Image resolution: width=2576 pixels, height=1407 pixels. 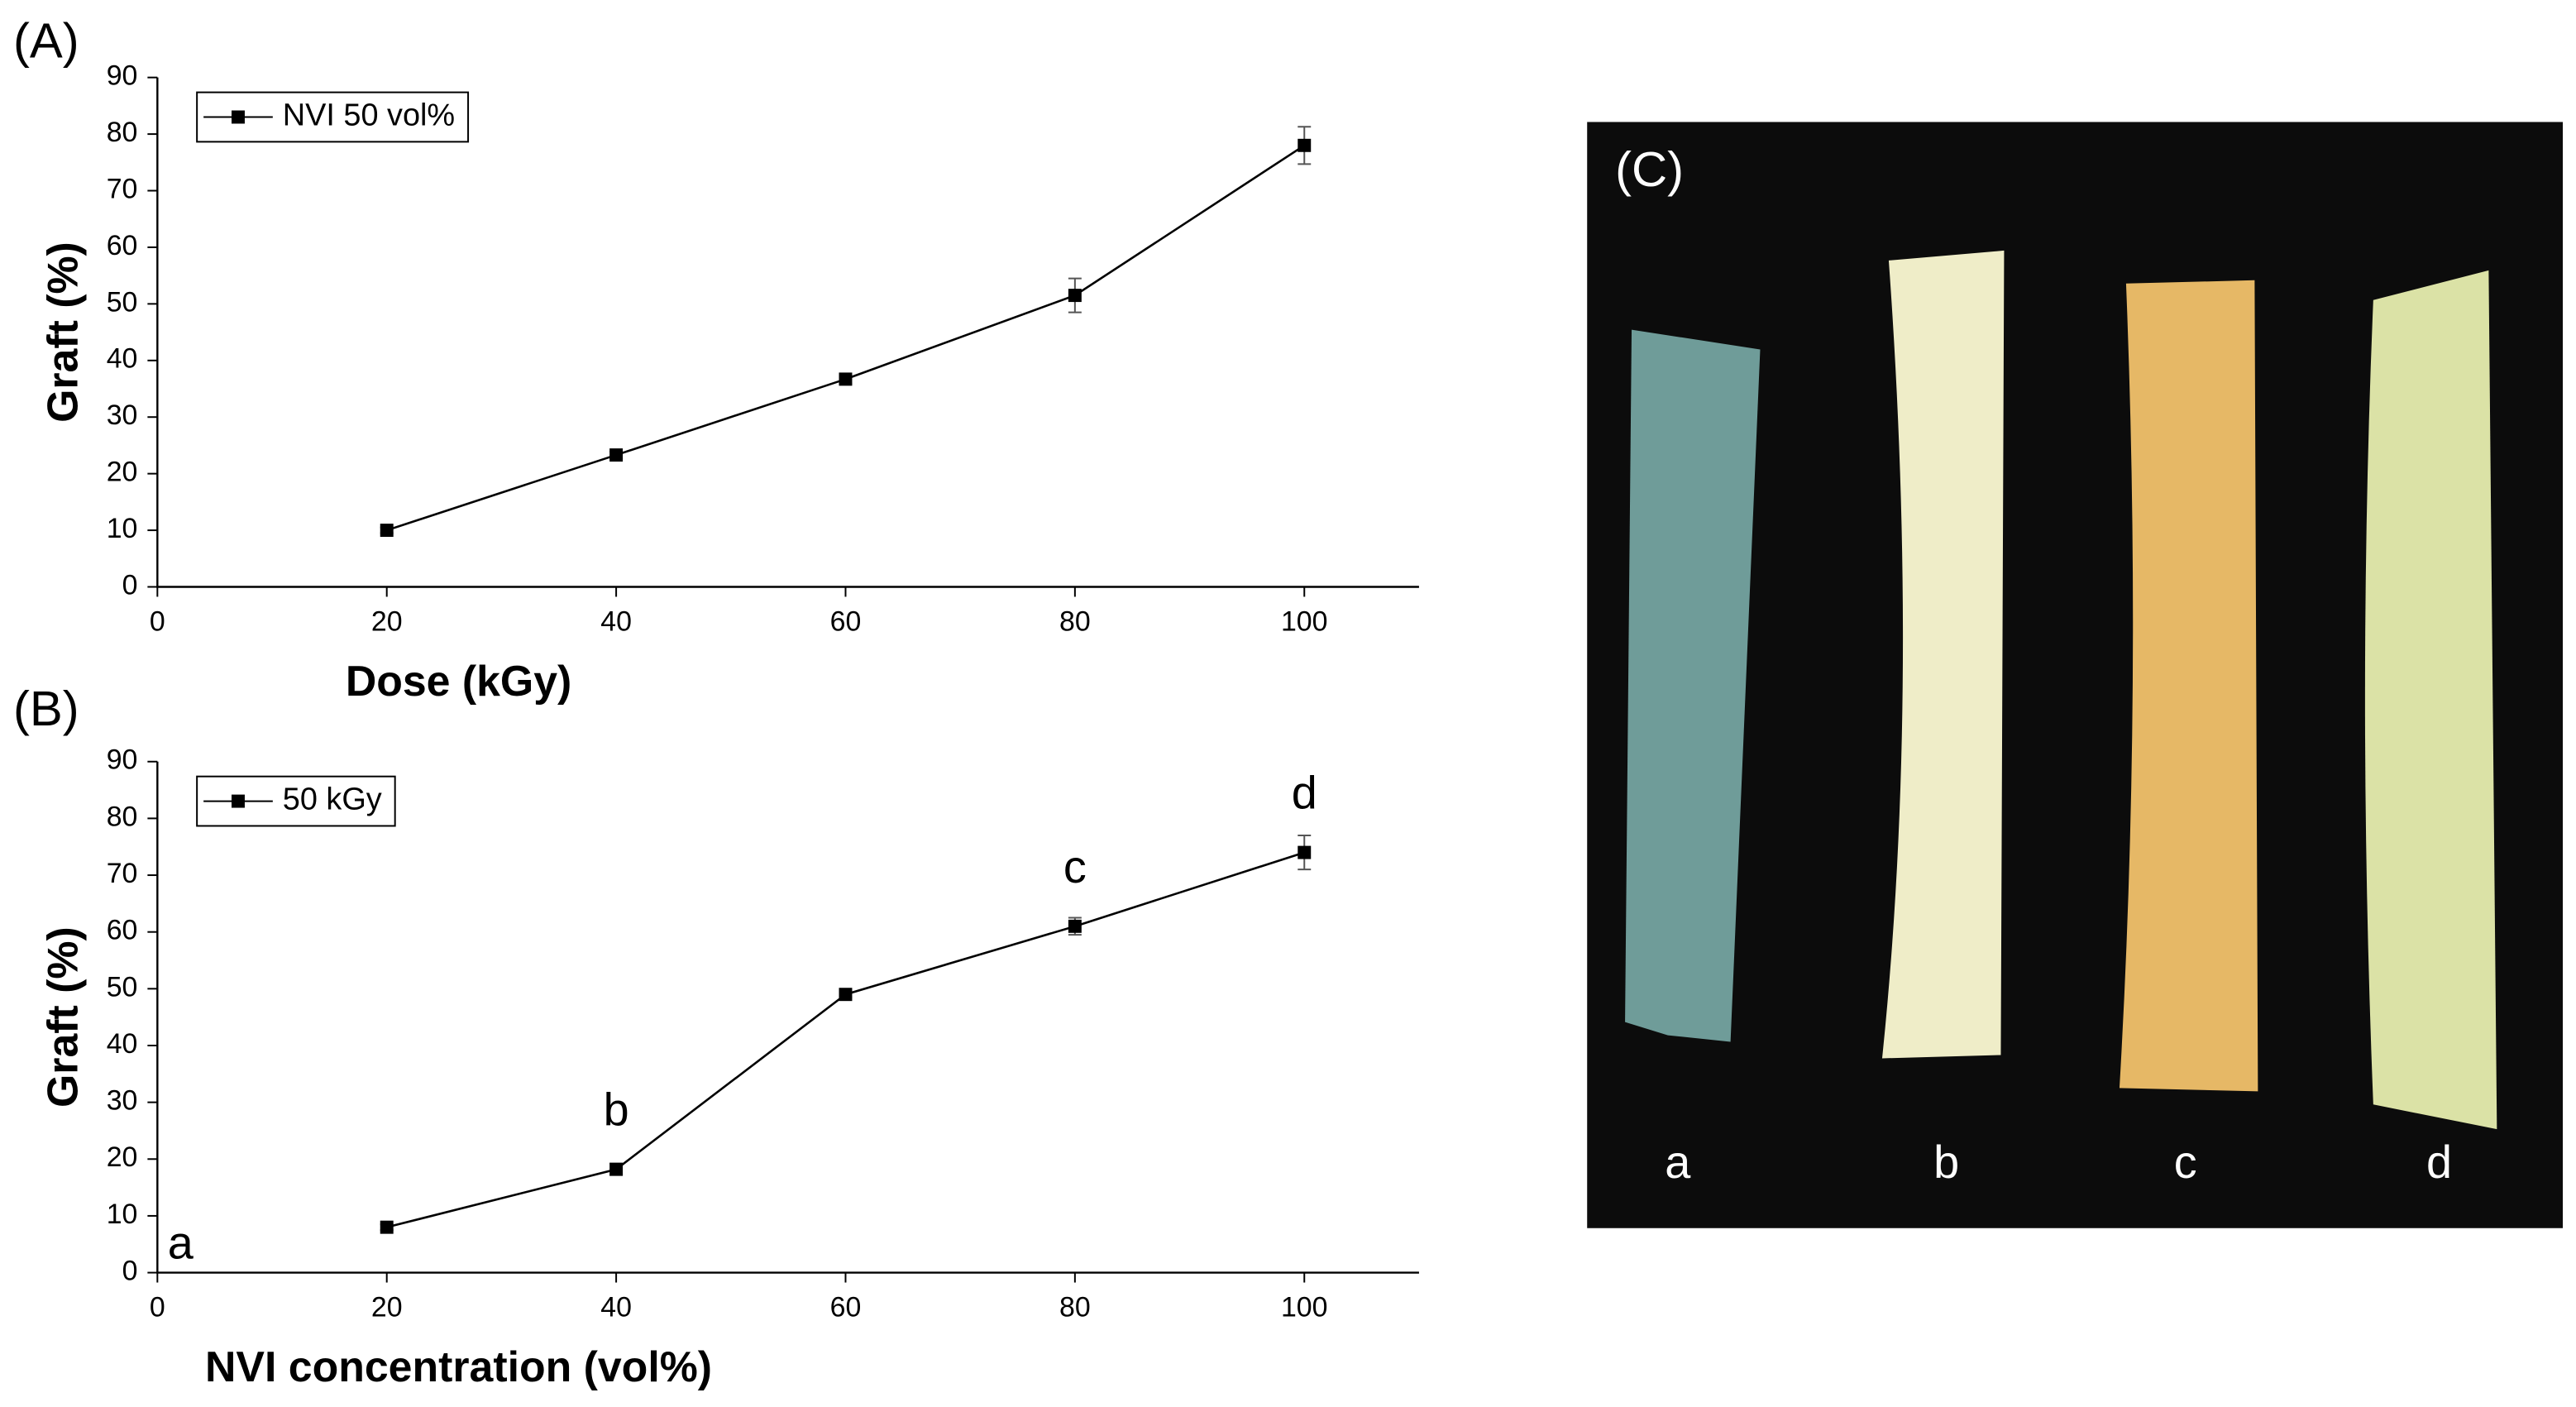 I want to click on legend-label: NVI 50 vol%, so click(x=369, y=115).